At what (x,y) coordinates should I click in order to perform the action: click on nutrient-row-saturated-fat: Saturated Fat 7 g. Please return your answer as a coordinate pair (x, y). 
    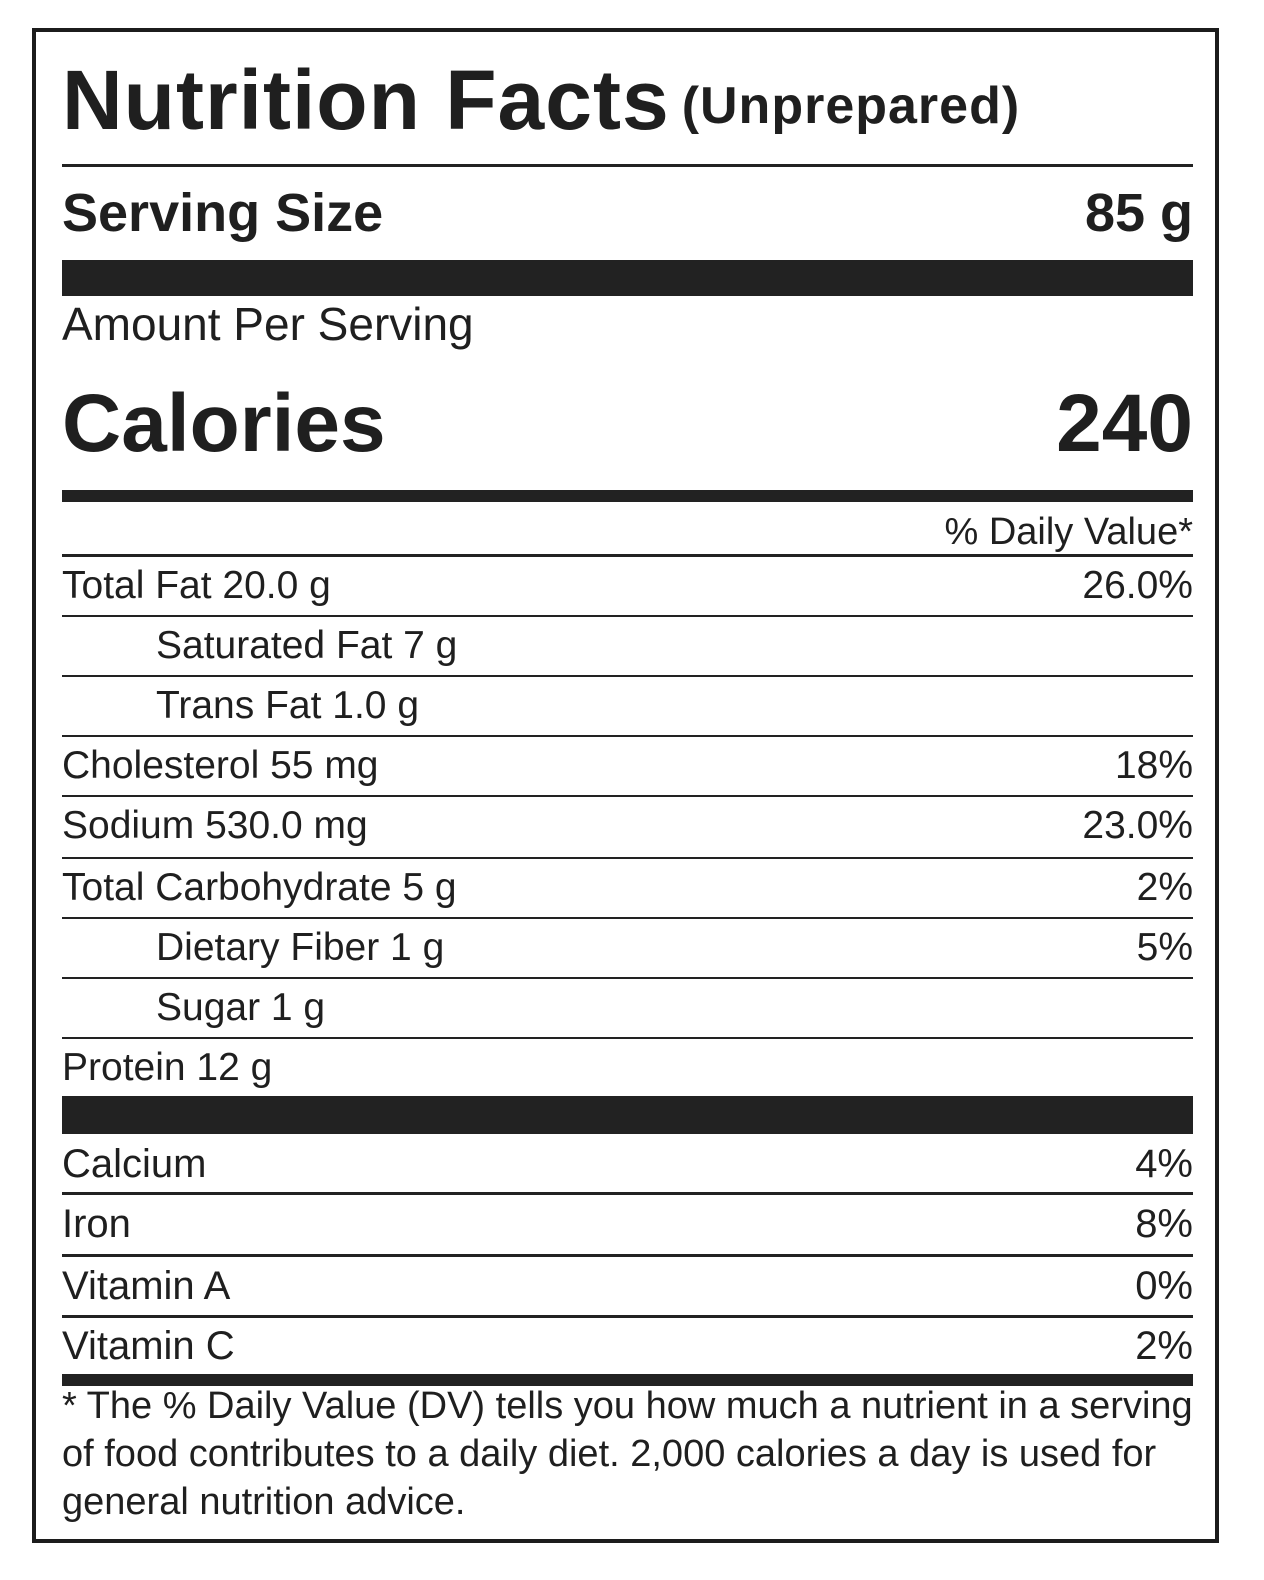
    Looking at the image, I should click on (627, 646).